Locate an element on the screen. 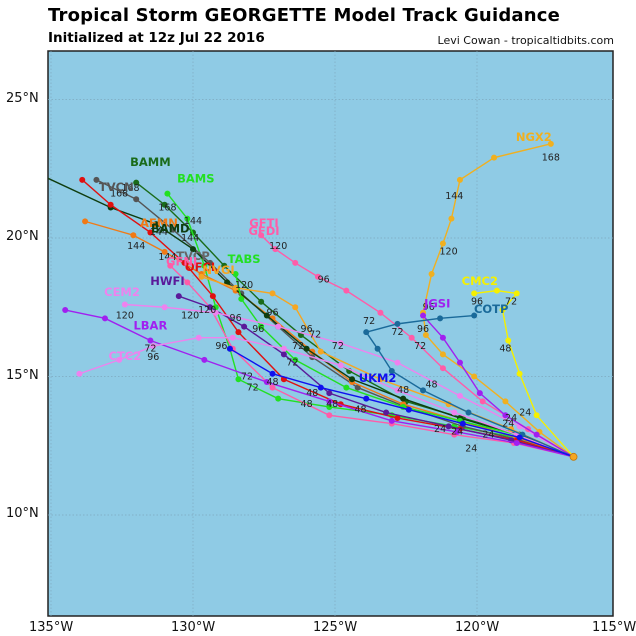  model-label-ctc2: CTC2 is located at coordinates (124, 356).